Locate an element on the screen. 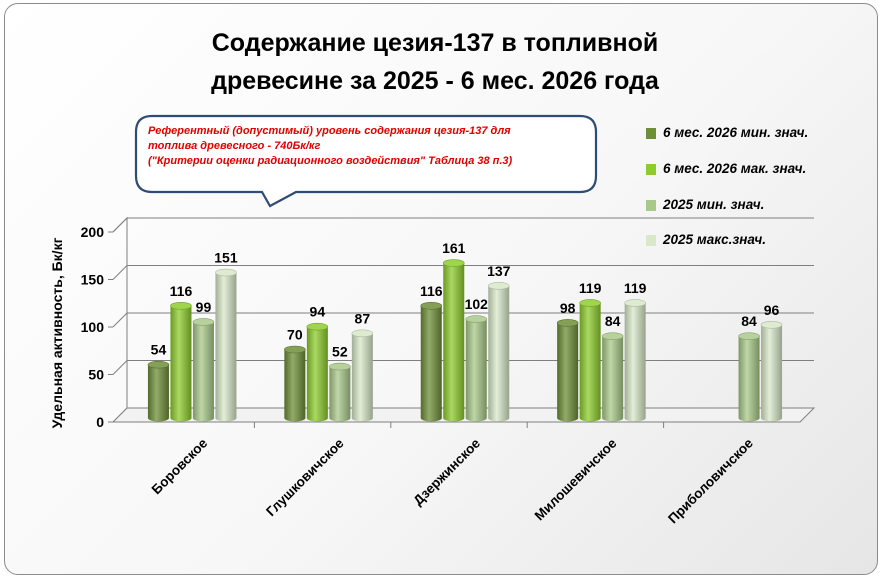 This screenshot has width=882, height=579. x-category-label: Глушковичское is located at coordinates (305, 477).